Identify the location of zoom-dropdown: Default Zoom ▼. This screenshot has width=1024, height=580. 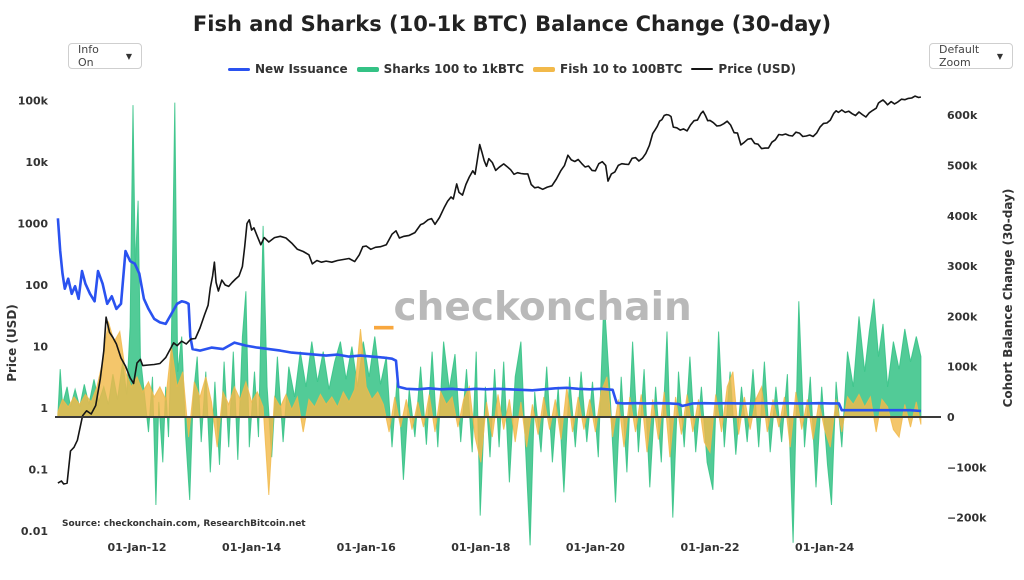
(971, 56).